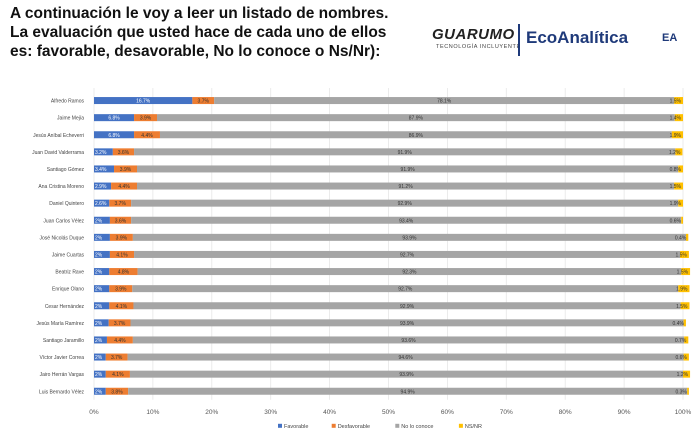  Describe the element at coordinates (70, 119) in the screenshot. I see `category-label: Jaime Mejía` at that location.